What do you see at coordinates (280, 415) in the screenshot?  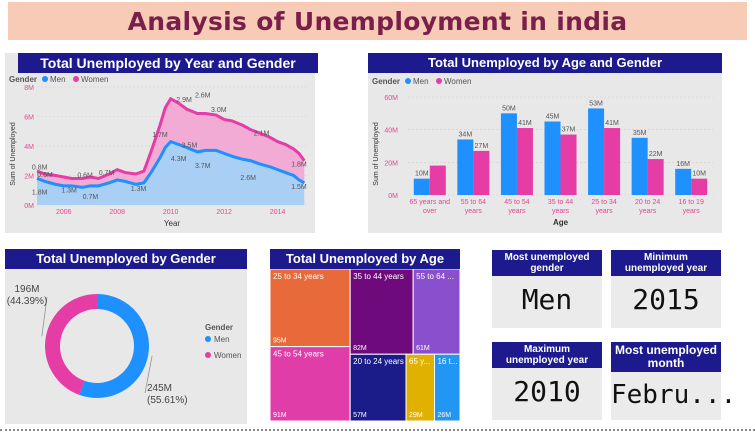 I see `treemap-cell-value: 91M` at bounding box center [280, 415].